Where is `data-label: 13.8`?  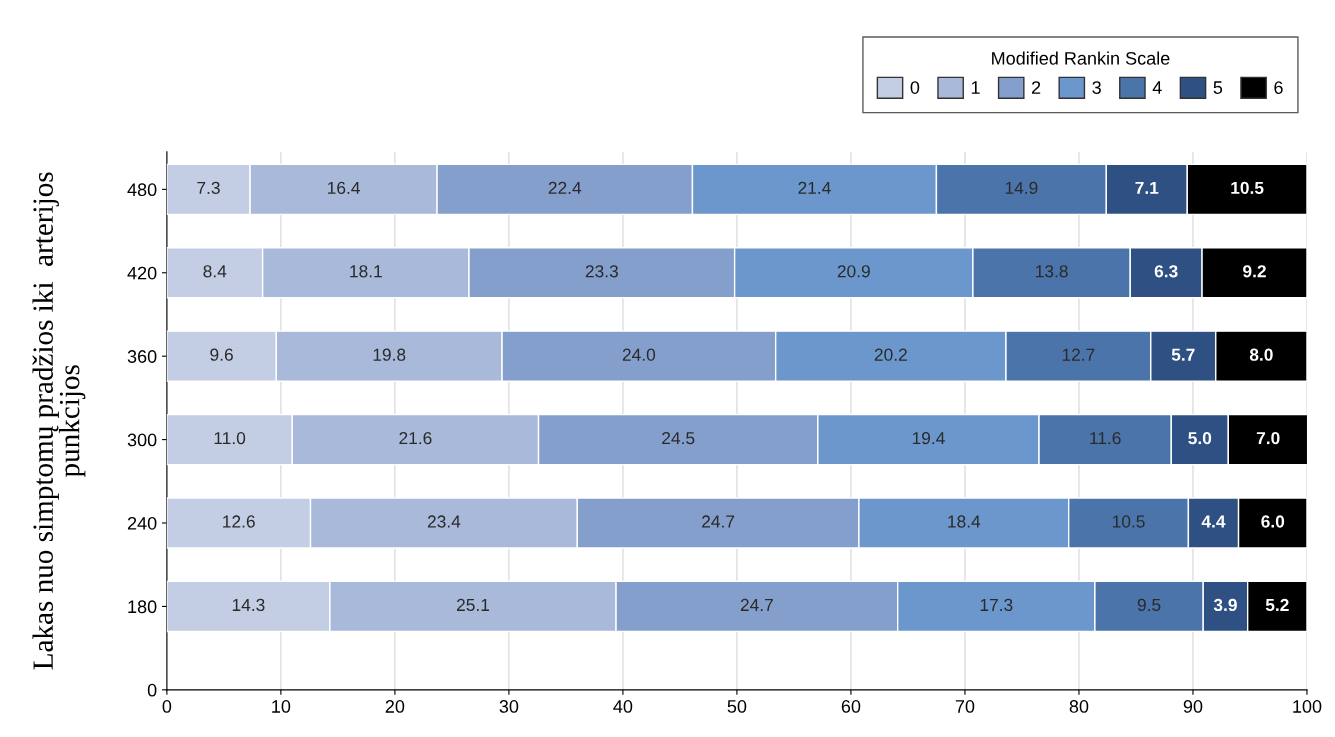
data-label: 13.8 is located at coordinates (1052, 271).